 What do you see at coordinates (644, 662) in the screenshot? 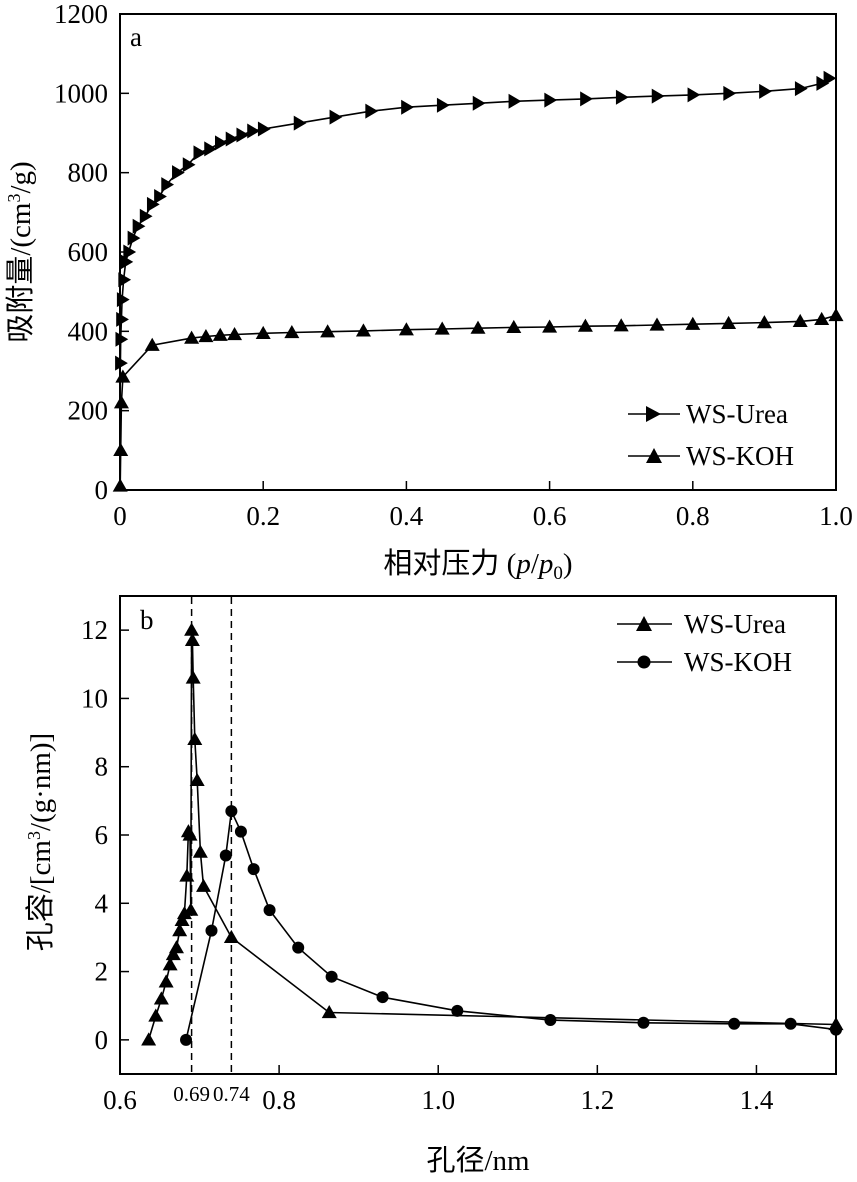
I see `legend-b-koh-marker` at bounding box center [644, 662].